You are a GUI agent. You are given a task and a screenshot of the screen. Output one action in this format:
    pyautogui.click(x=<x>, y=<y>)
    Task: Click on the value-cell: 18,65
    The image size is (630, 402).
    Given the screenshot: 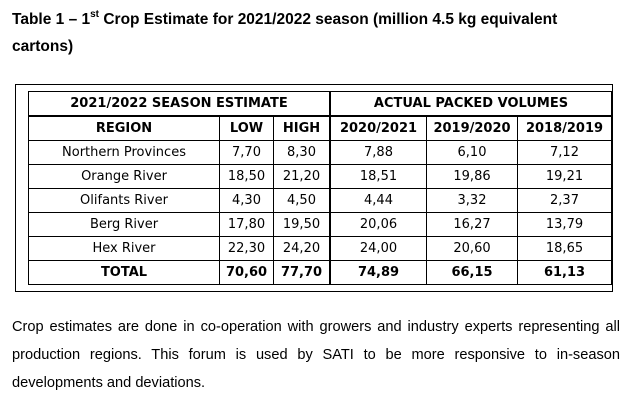 What is the action you would take?
    pyautogui.click(x=564, y=248)
    